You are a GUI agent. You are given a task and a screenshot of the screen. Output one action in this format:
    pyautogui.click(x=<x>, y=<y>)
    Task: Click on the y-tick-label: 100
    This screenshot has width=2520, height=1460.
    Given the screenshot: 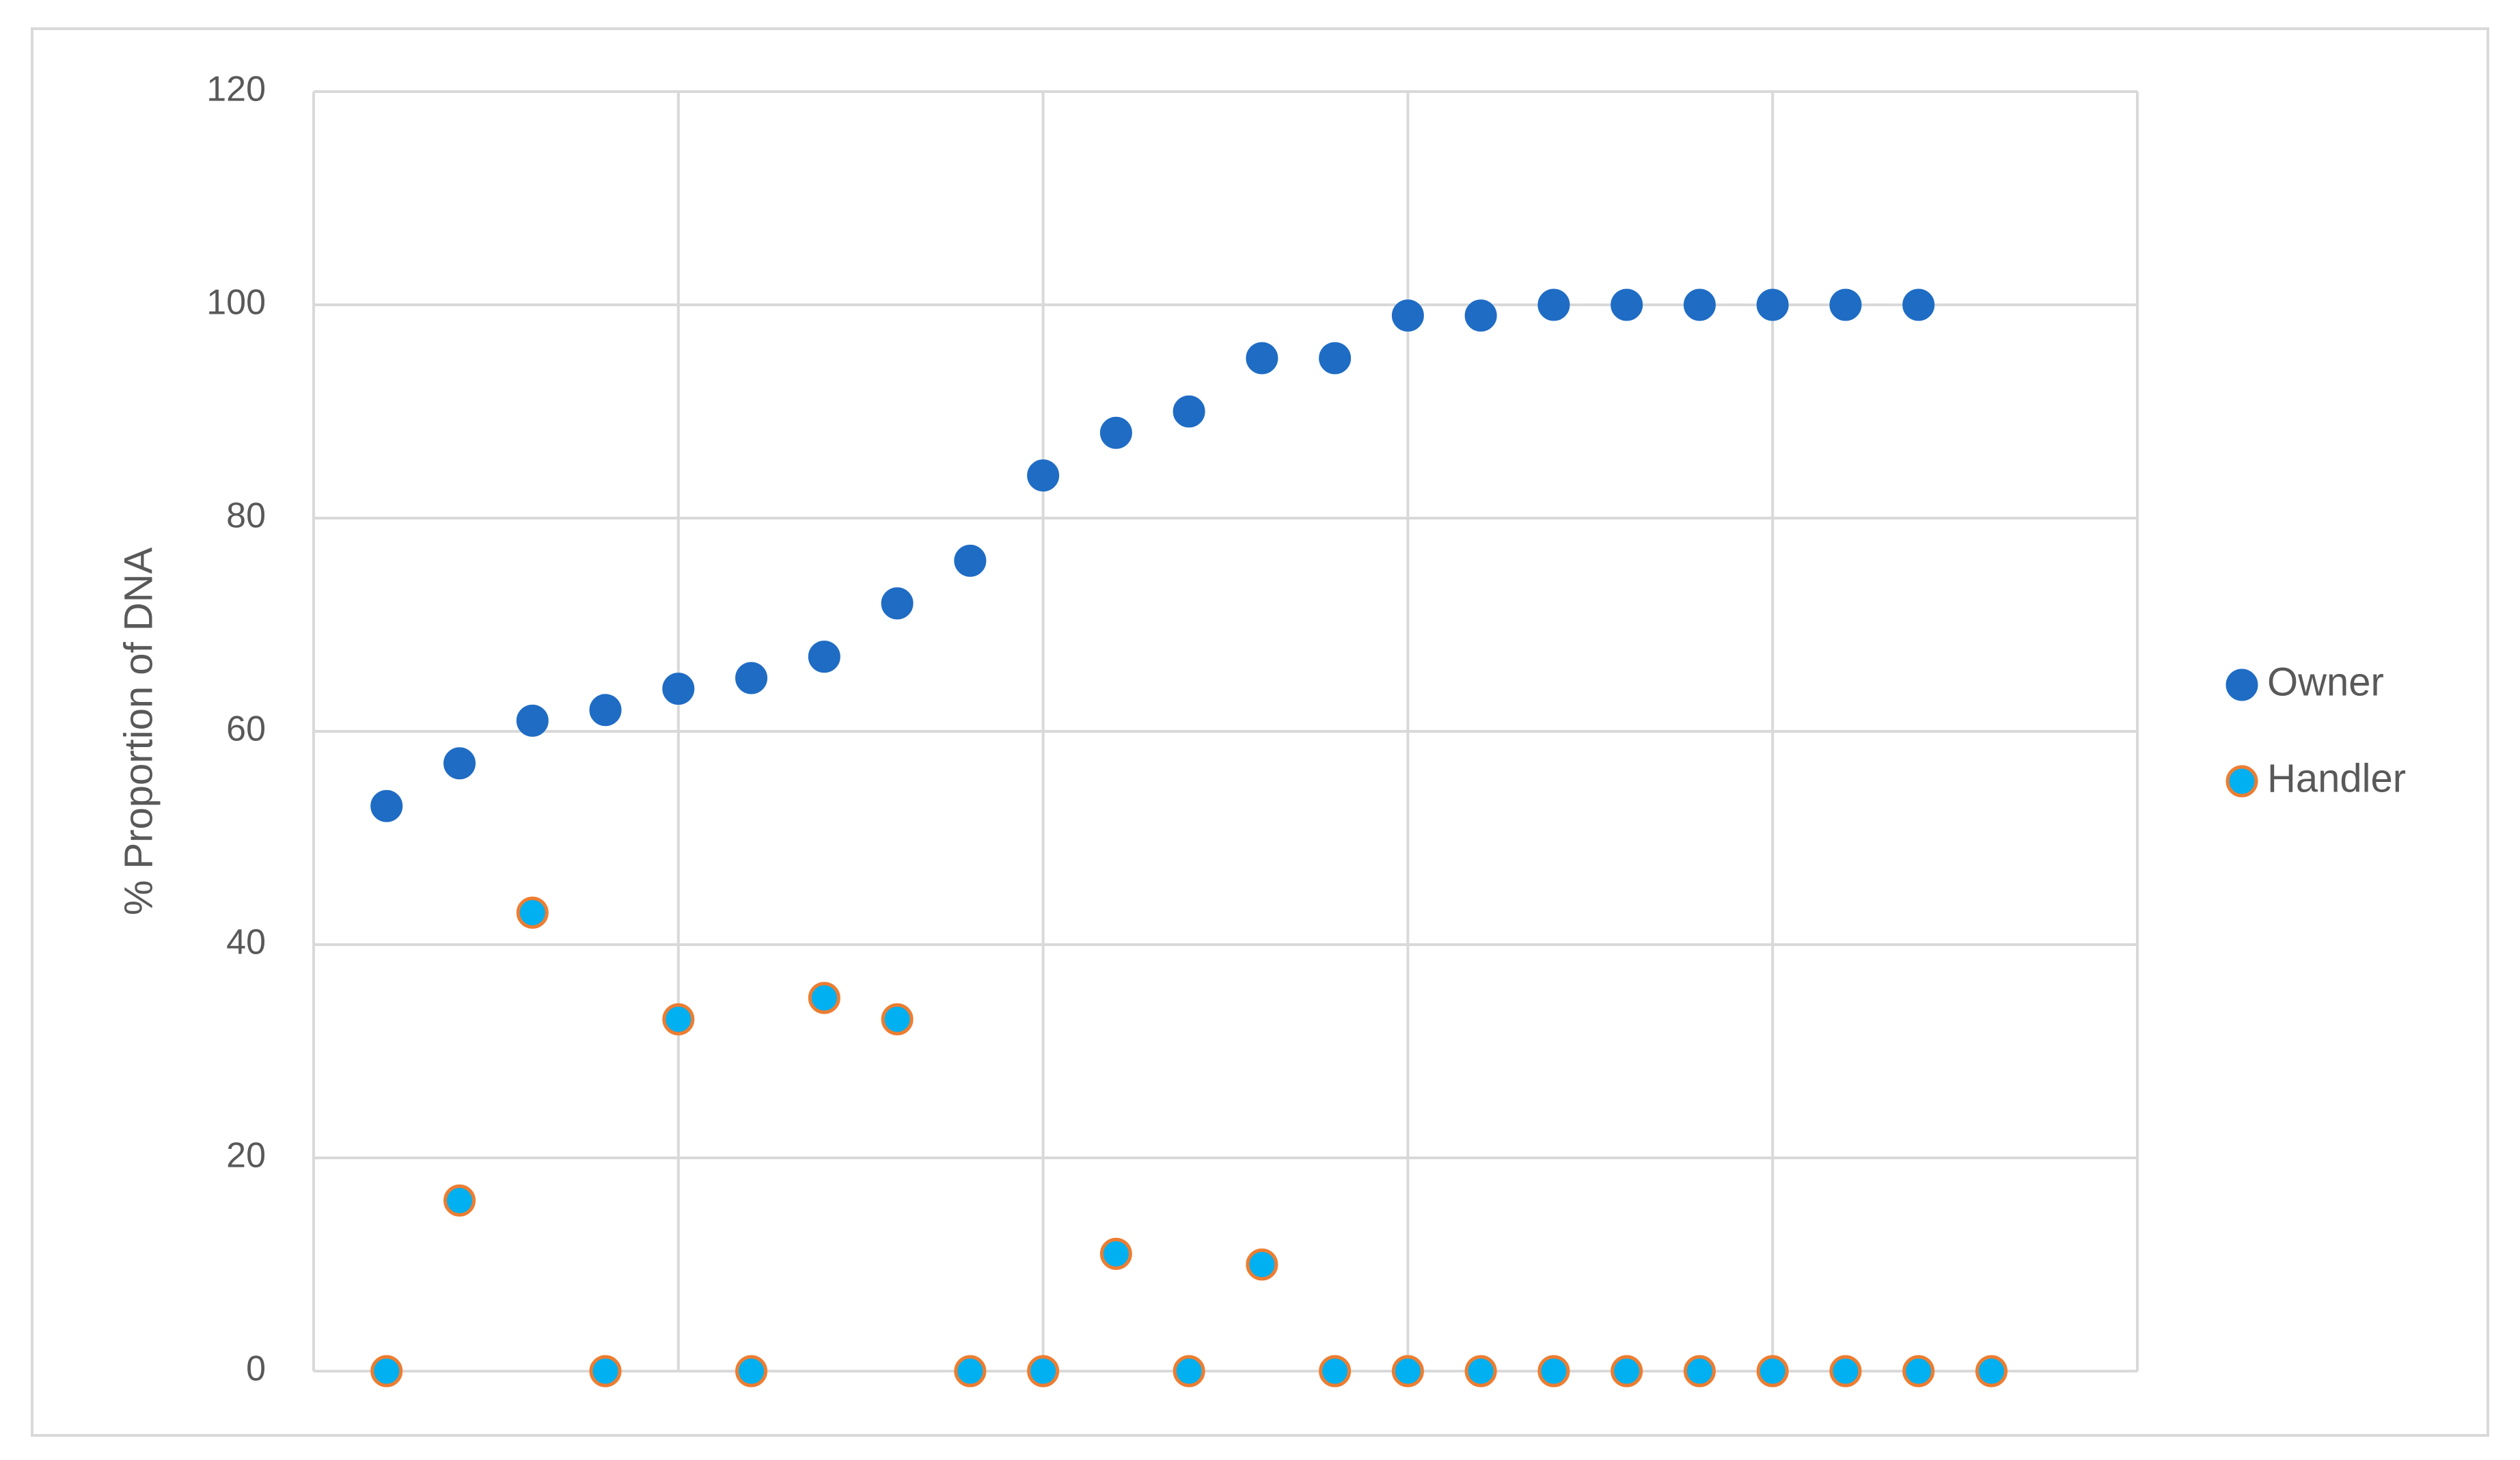 What is the action you would take?
    pyautogui.click(x=236, y=303)
    